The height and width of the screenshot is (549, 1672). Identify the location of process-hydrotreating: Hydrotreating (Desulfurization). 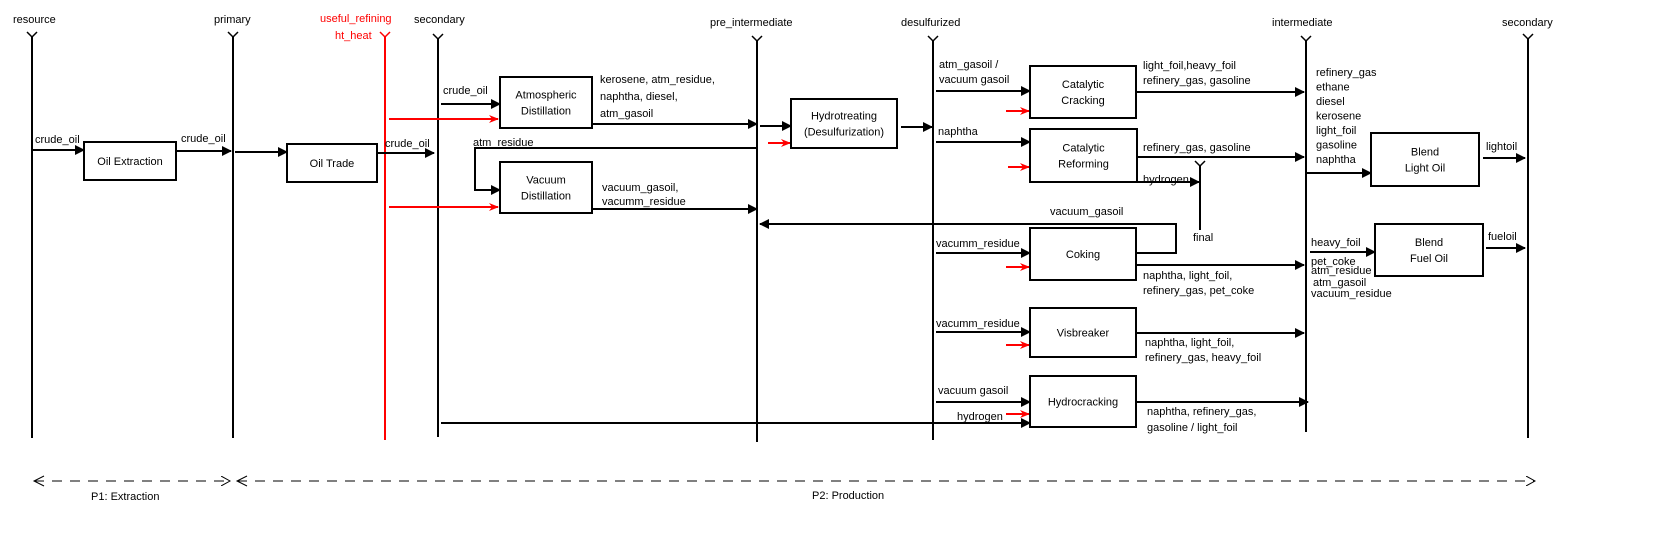
(844, 123).